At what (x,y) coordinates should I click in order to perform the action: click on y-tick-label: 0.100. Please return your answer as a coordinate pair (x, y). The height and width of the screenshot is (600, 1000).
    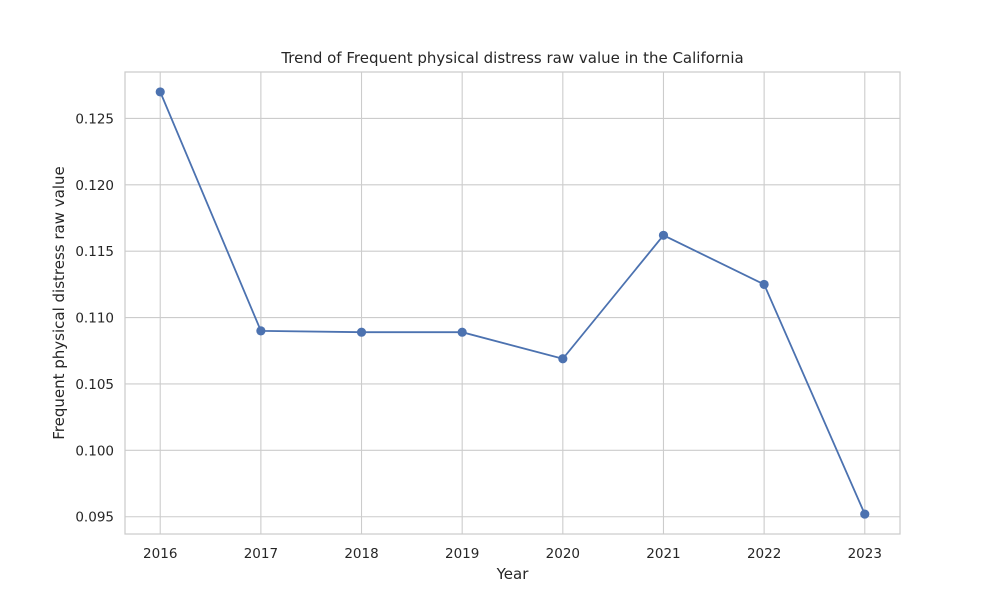
    Looking at the image, I should click on (94, 451).